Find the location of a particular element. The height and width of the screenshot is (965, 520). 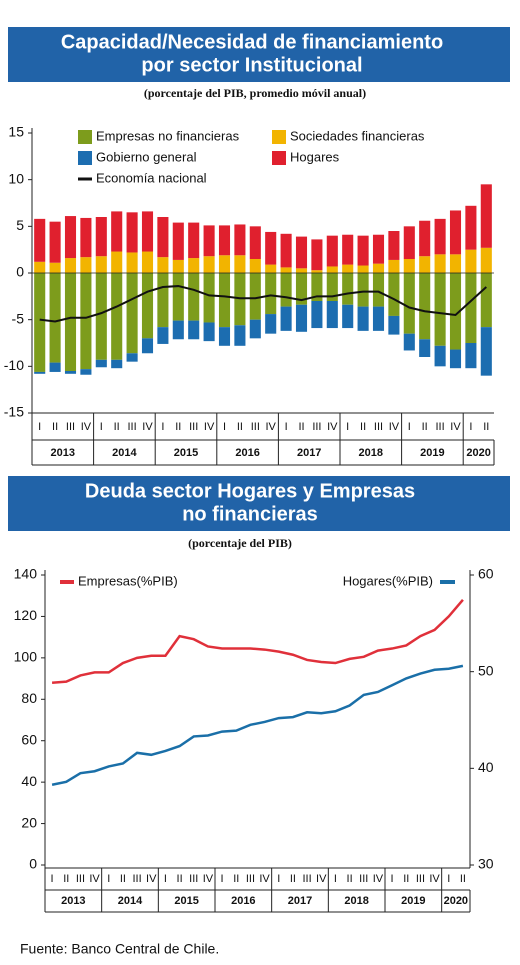

y2-tick-label: 40 is located at coordinates (486, 767).